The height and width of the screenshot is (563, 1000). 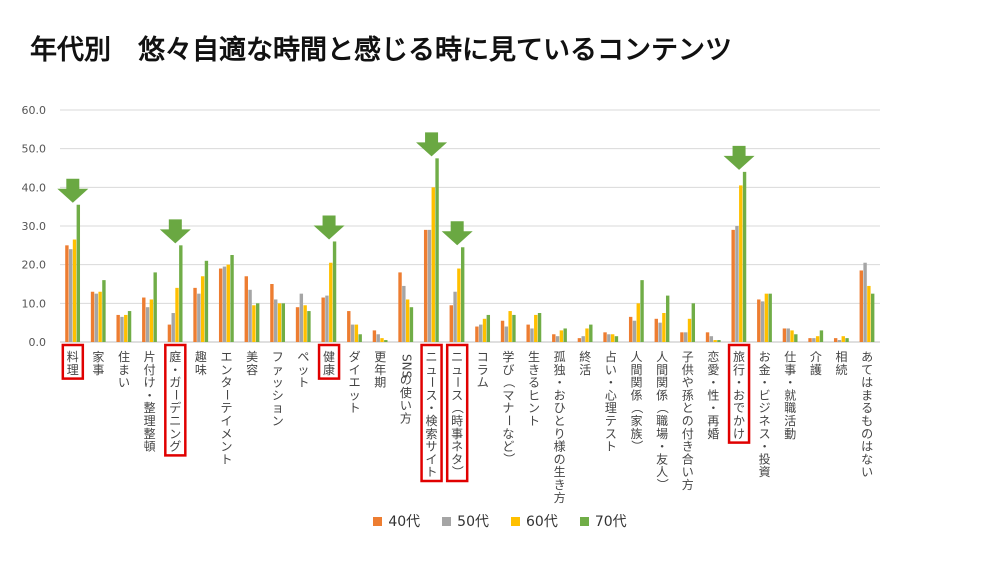 I want to click on x-tick-label: 趣味, so click(x=201, y=363).